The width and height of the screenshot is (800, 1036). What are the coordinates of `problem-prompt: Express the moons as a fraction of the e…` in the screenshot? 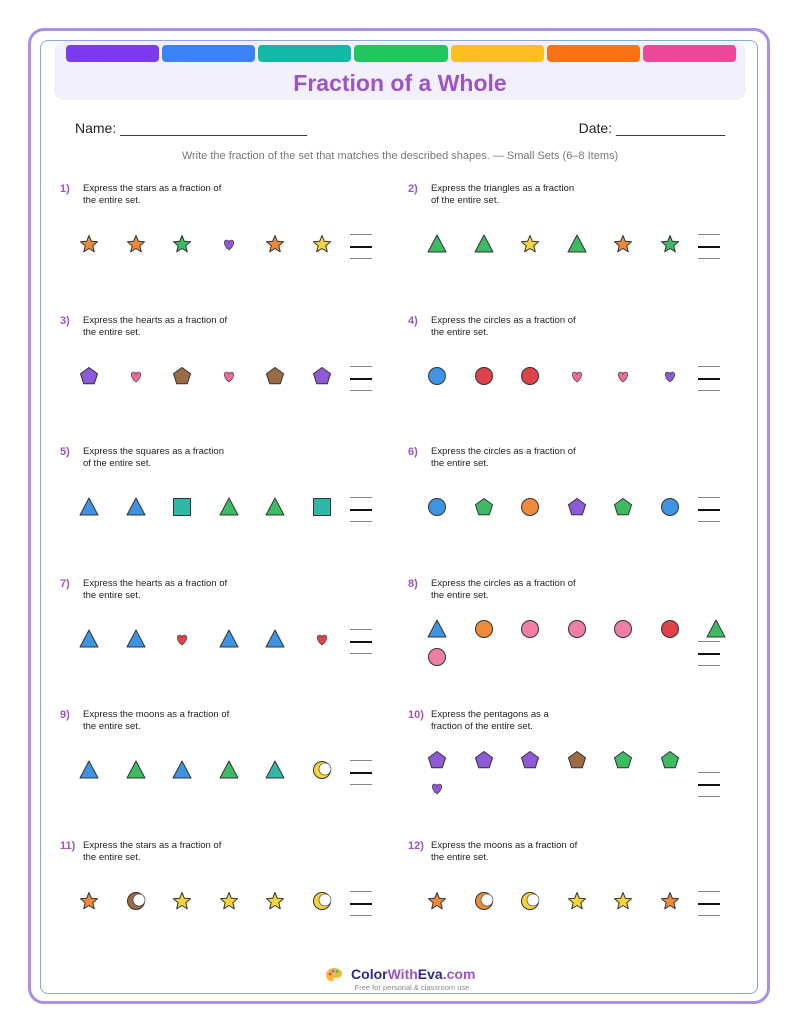 It's located at (156, 720).